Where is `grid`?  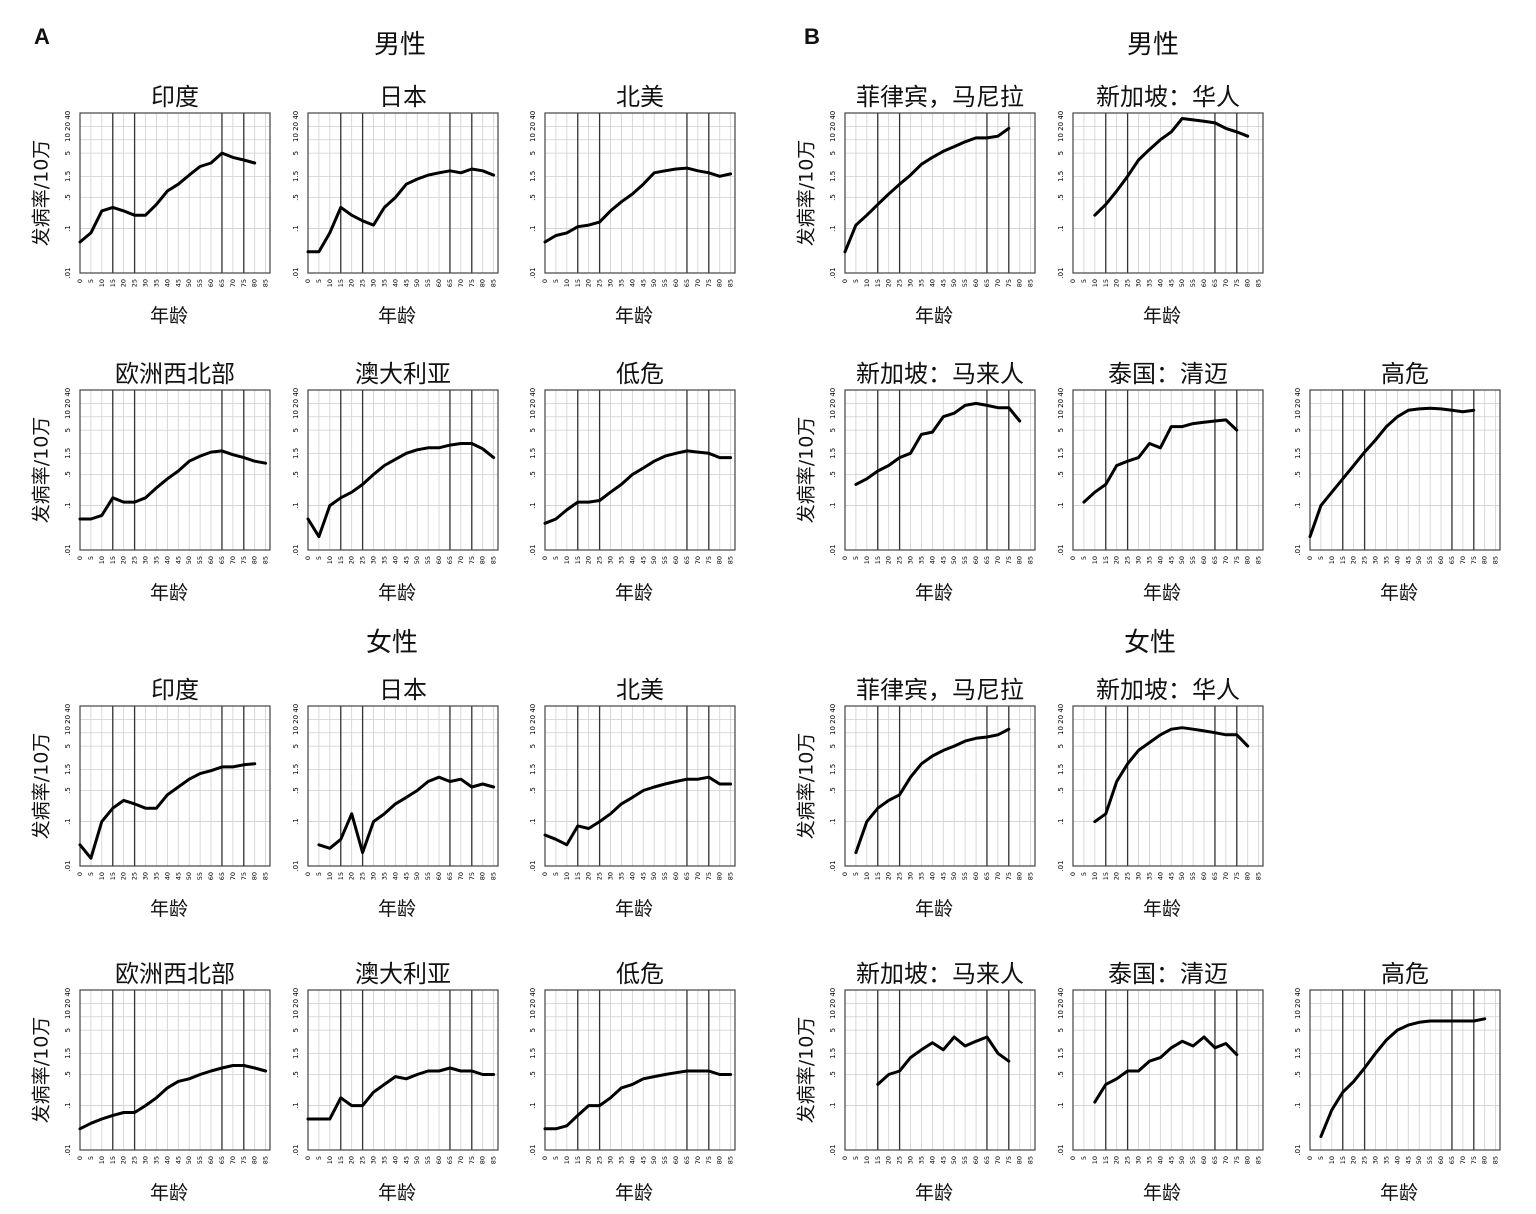
grid is located at coordinates (939, 193).